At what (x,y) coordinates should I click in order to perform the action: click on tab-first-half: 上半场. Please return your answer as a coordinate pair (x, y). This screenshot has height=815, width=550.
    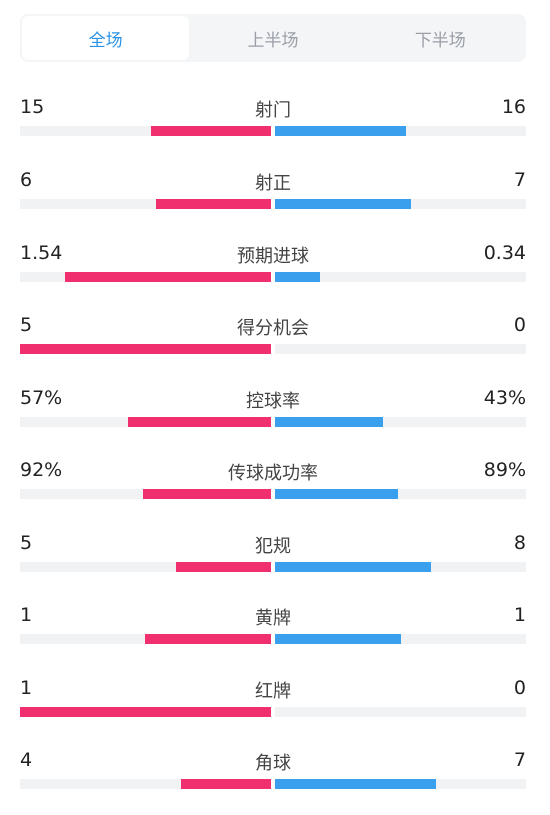
    Looking at the image, I should click on (273, 40).